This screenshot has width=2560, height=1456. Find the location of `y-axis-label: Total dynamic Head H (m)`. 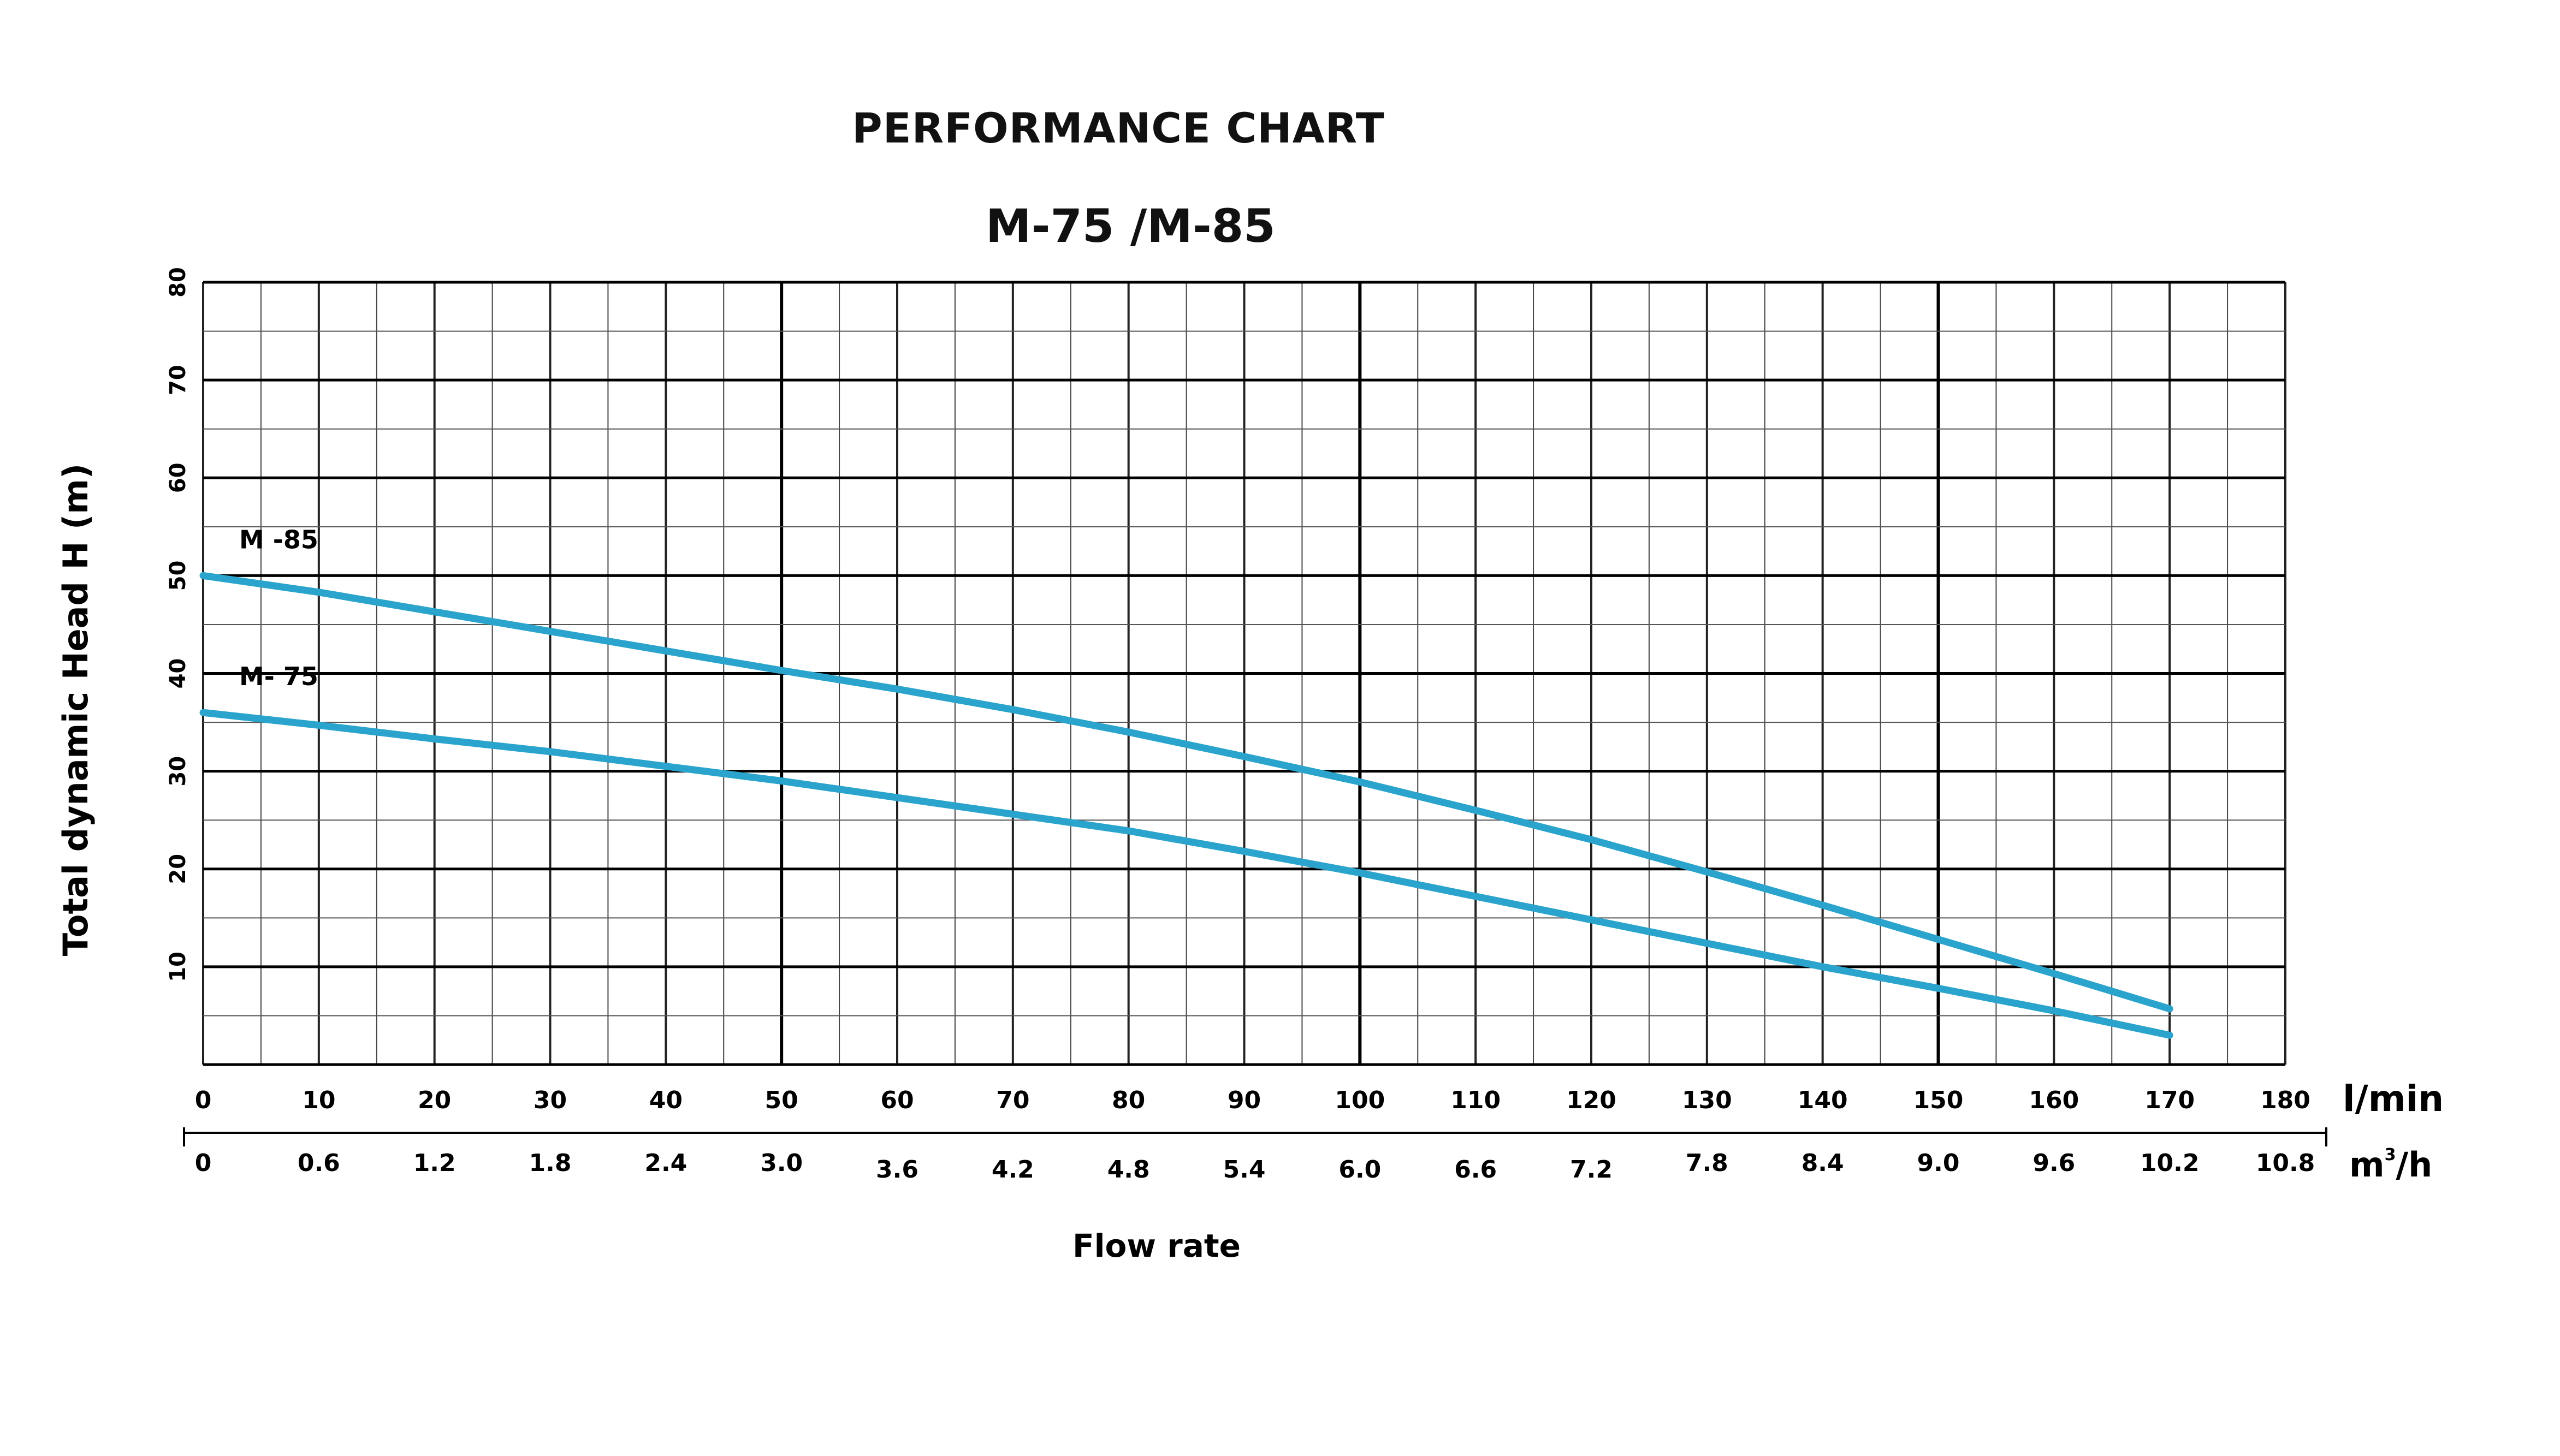

y-axis-label: Total dynamic Head H (m) is located at coordinates (76, 709).